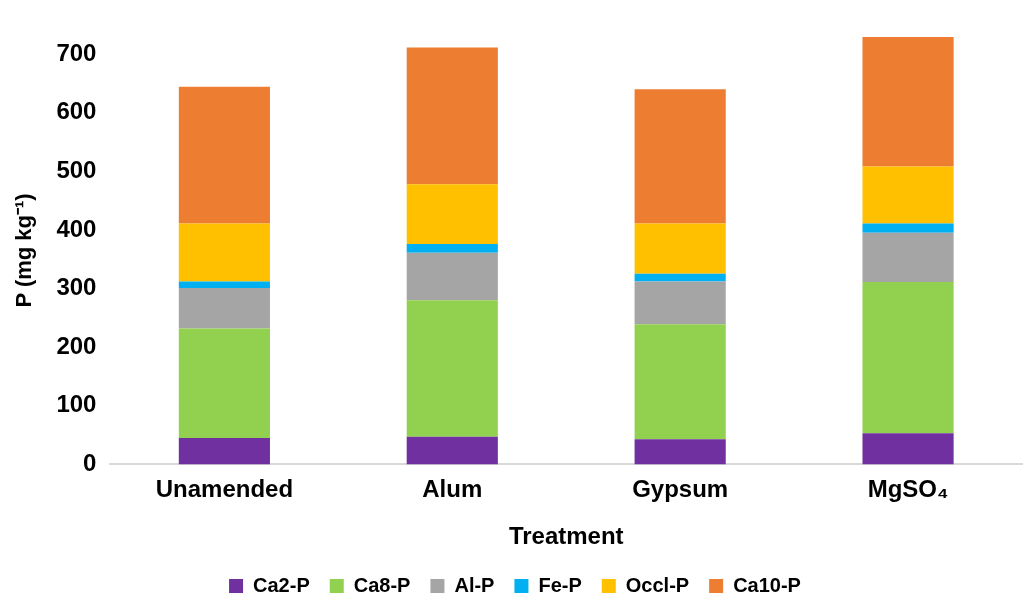 Image resolution: width=1036 pixels, height=614 pixels. I want to click on y-tick-label: 500, so click(76, 169).